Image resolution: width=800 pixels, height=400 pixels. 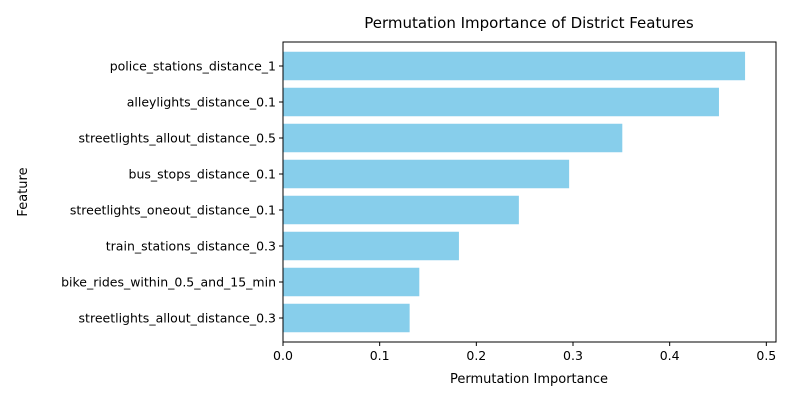 What do you see at coordinates (202, 174) in the screenshot?
I see `y-tick-label: bus_stops_distance_0.1` at bounding box center [202, 174].